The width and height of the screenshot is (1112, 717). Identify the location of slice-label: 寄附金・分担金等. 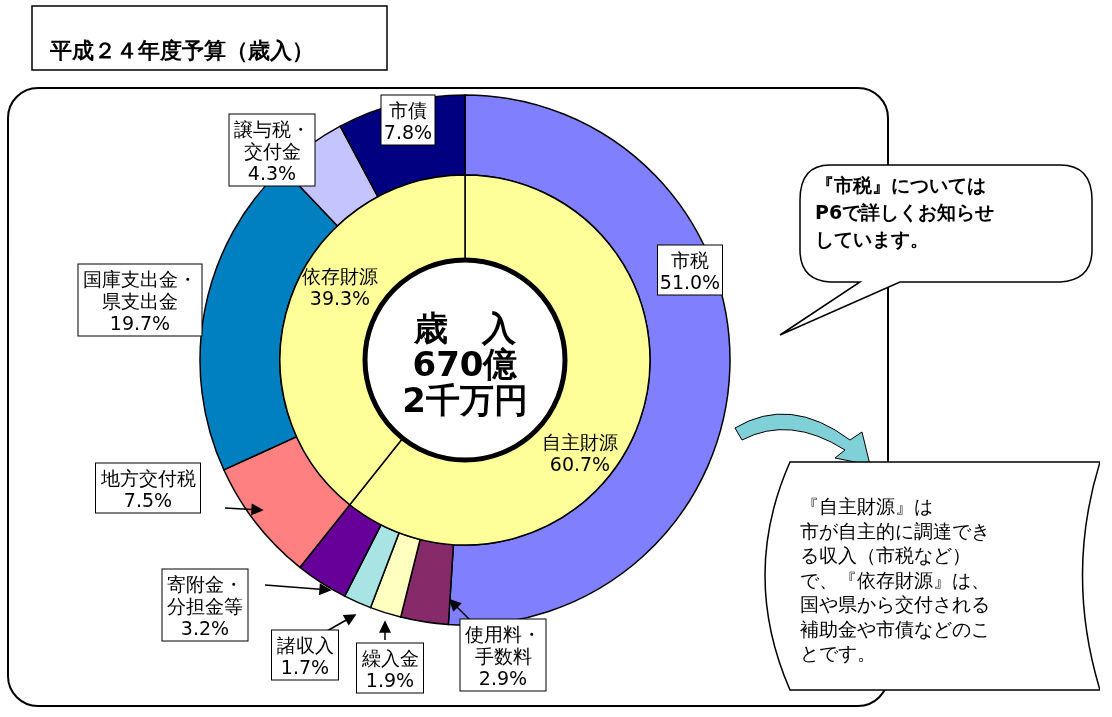
(205, 595).